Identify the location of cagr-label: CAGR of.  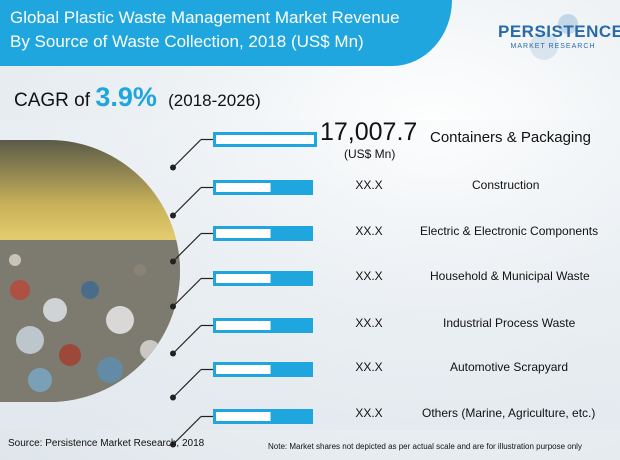
(52, 100).